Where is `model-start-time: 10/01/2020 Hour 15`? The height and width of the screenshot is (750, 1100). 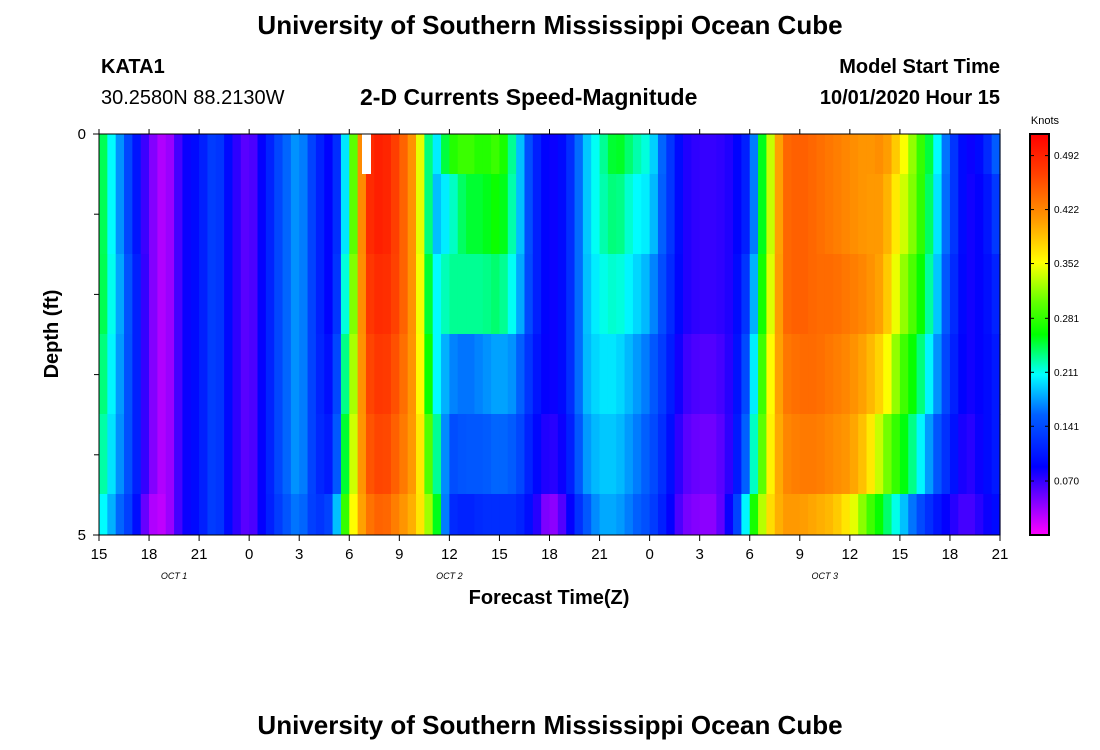 model-start-time: 10/01/2020 Hour 15 is located at coordinates (909, 98).